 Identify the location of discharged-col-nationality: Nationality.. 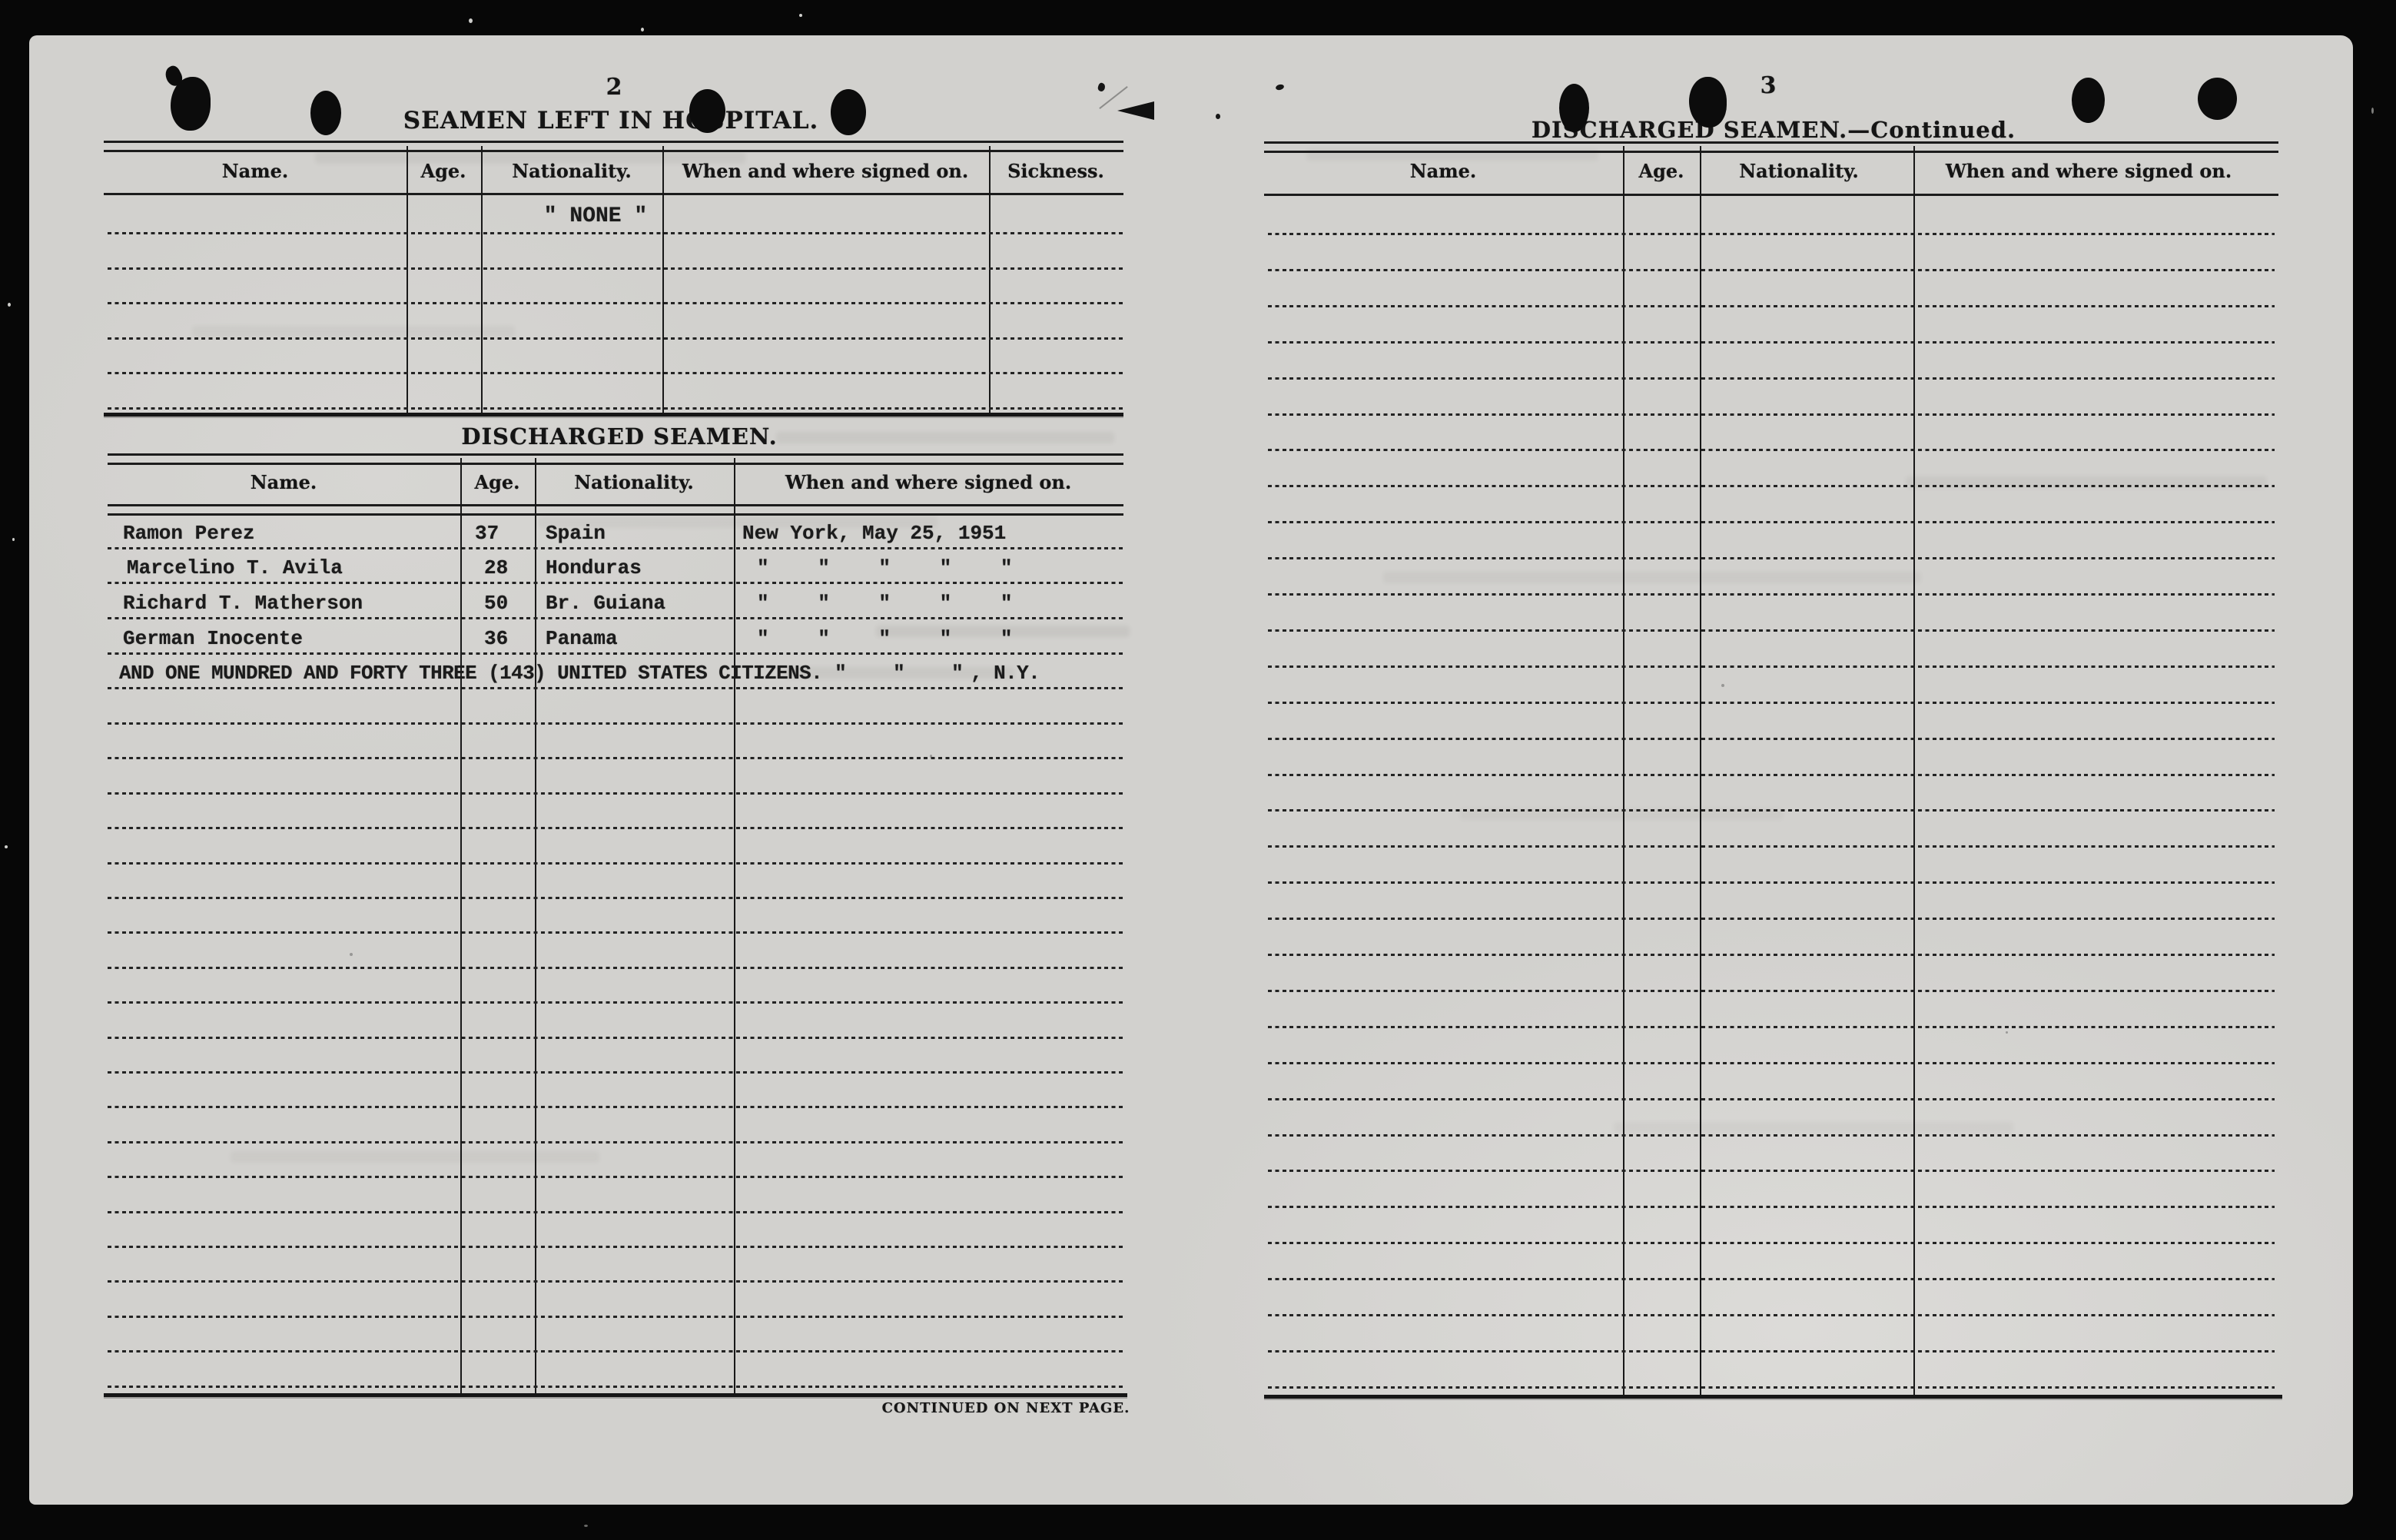
(634, 482).